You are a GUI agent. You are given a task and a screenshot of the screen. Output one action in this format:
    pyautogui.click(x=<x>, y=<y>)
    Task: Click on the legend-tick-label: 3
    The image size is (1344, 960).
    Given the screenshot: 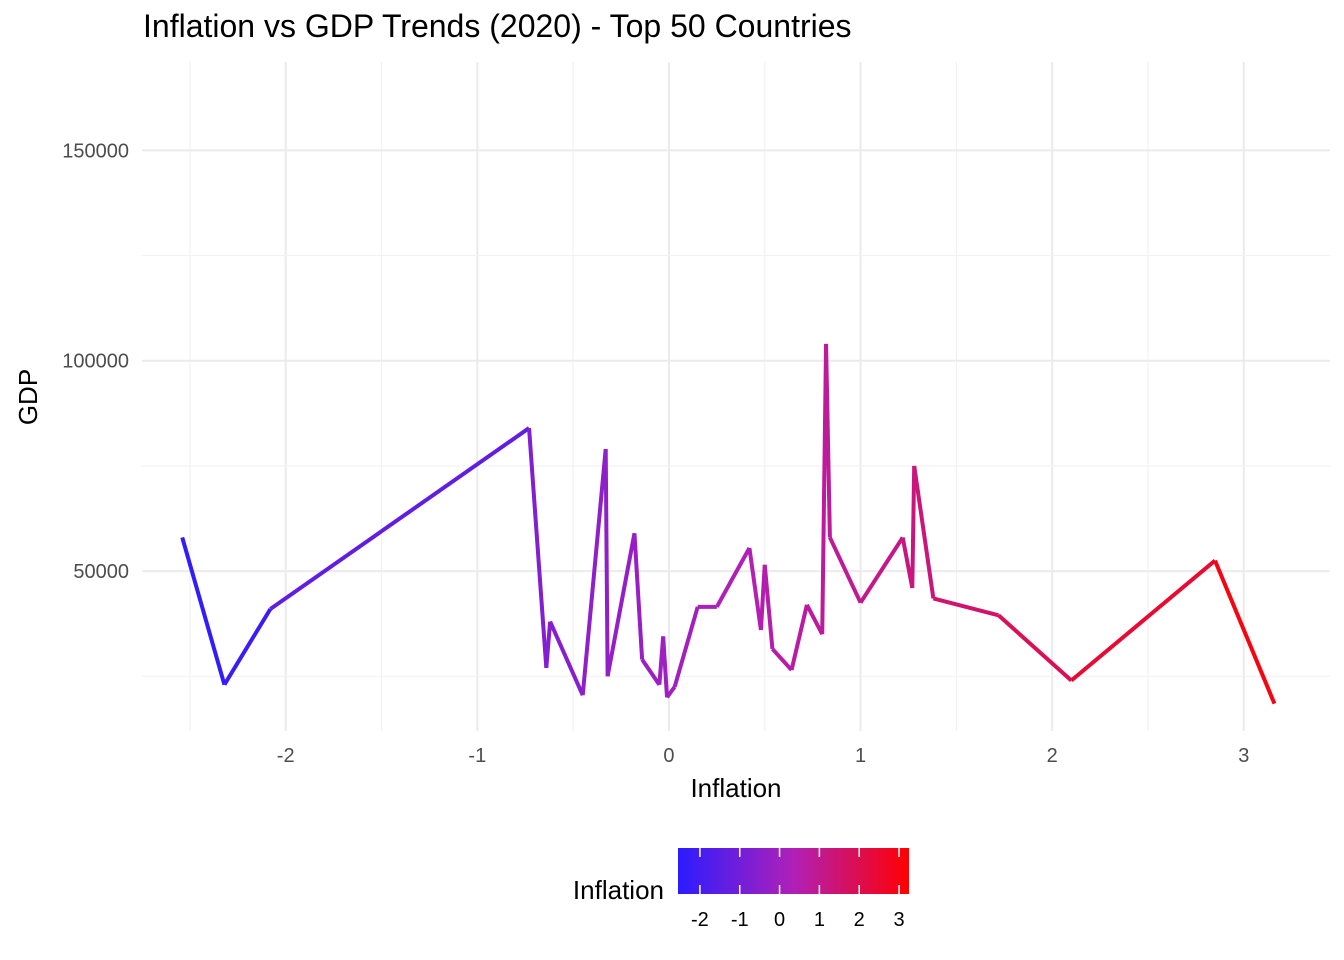 What is the action you would take?
    pyautogui.click(x=898, y=920)
    